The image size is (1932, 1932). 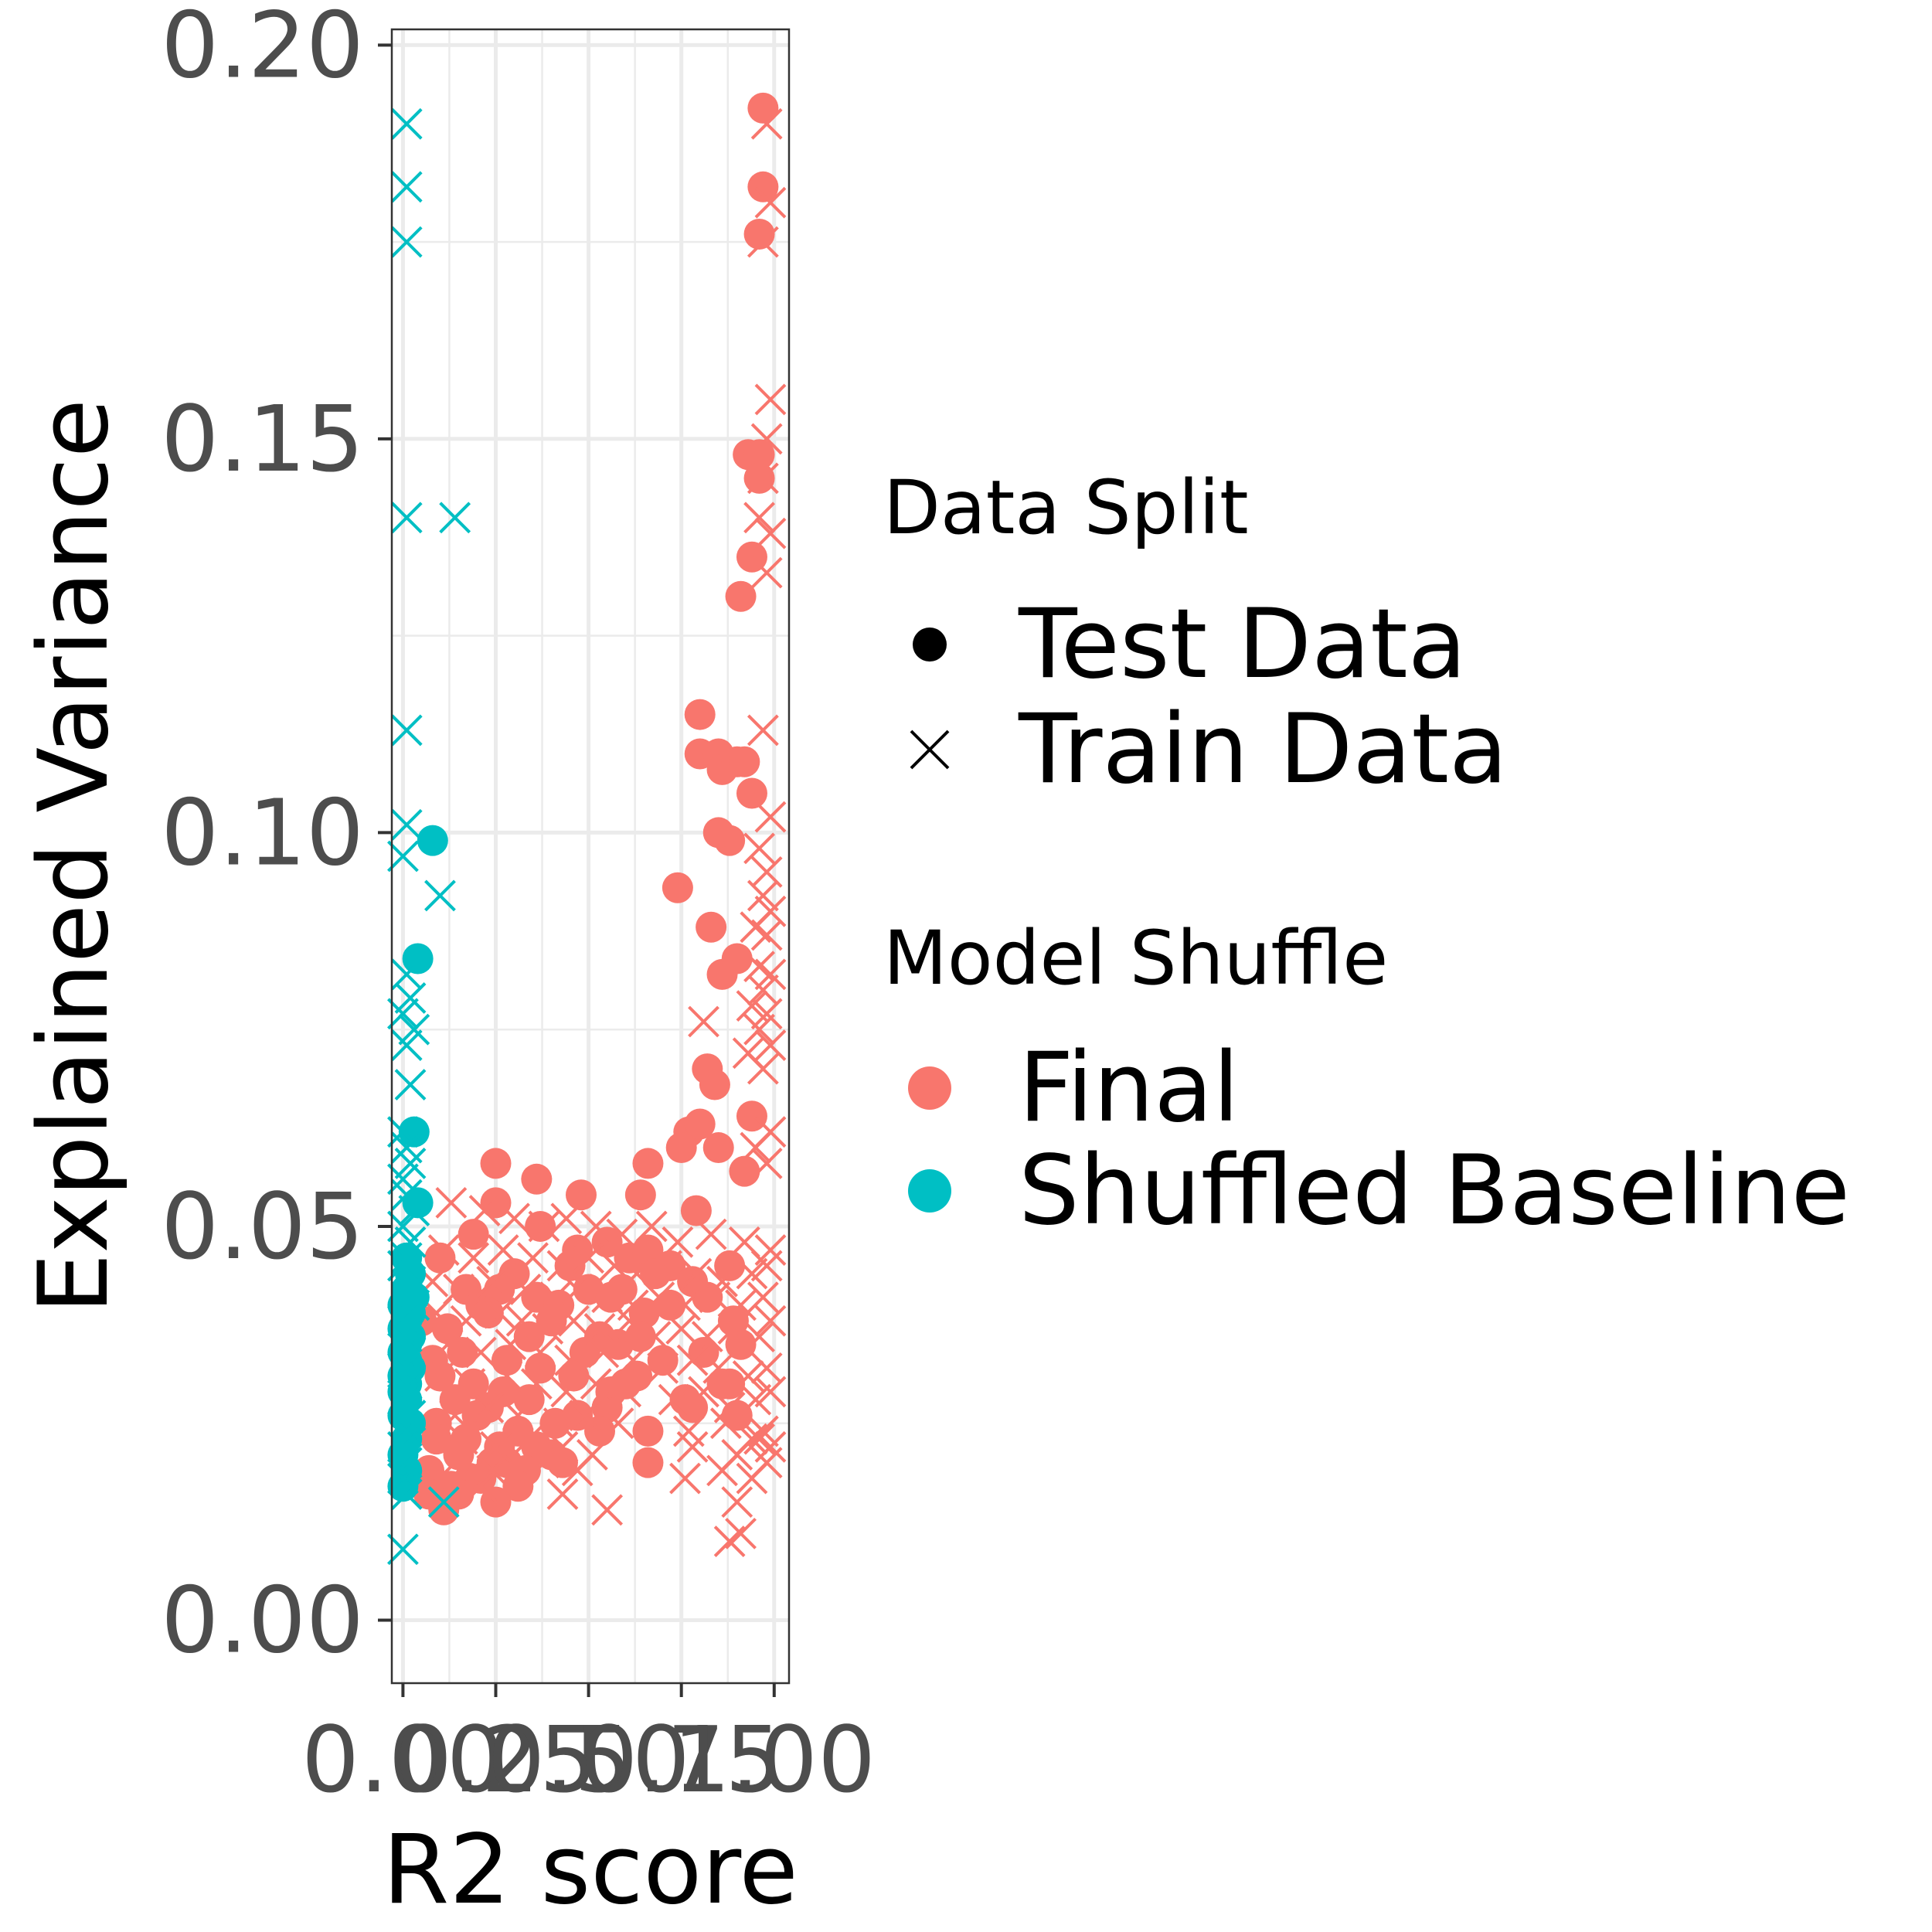 I want to click on y-axis-title: Explained Variance, so click(x=74, y=857).